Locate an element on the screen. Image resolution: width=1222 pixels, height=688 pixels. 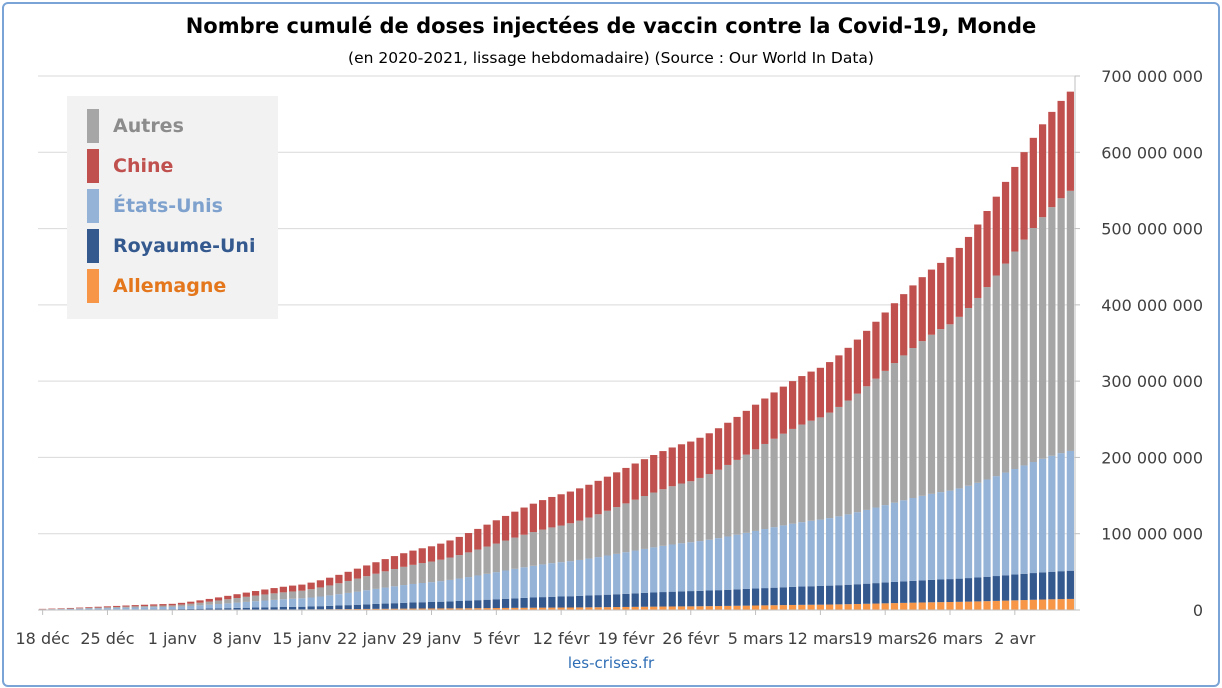
legend-label-royaume-uni: Royaume-Uni is located at coordinates (184, 246).